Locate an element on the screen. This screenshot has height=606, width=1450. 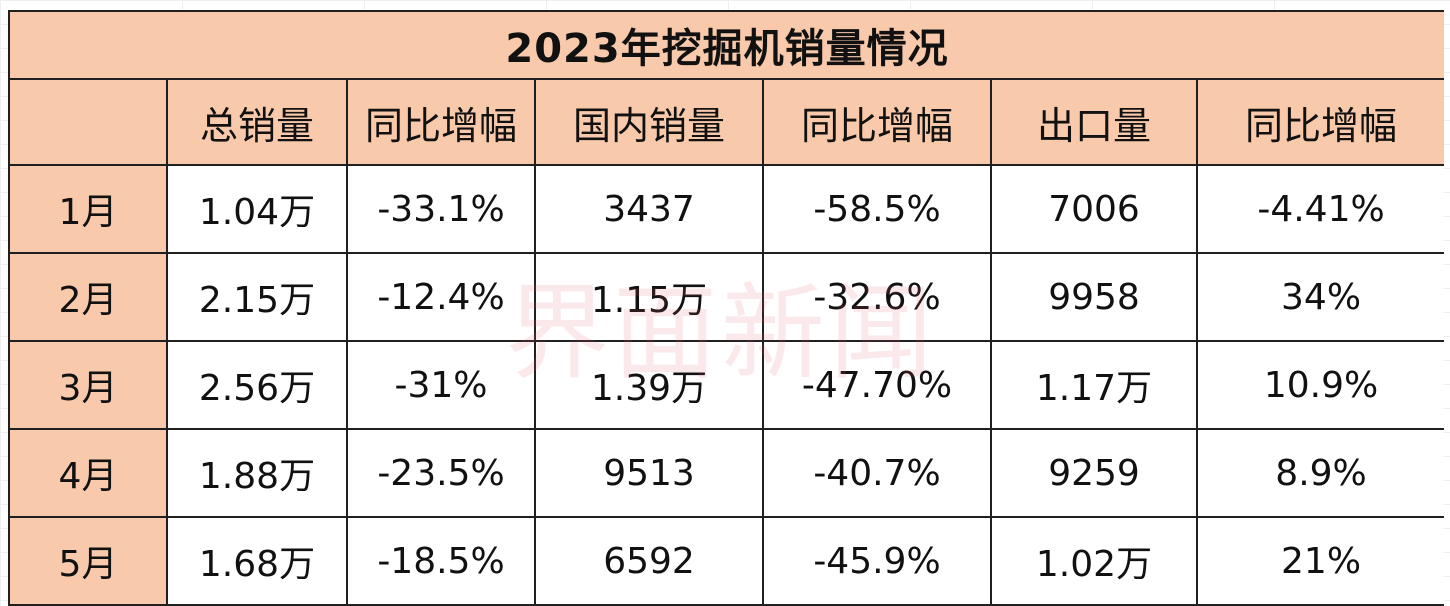
table-cell: 7006 is located at coordinates (1094, 209).